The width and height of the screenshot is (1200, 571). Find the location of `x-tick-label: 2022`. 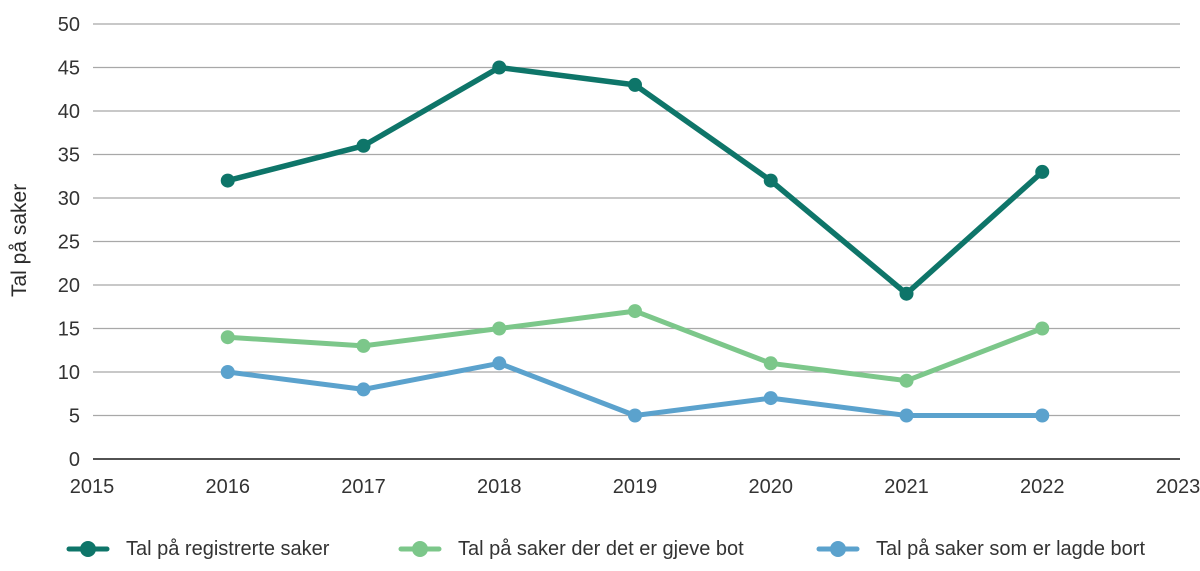

x-tick-label: 2022 is located at coordinates (1042, 487).